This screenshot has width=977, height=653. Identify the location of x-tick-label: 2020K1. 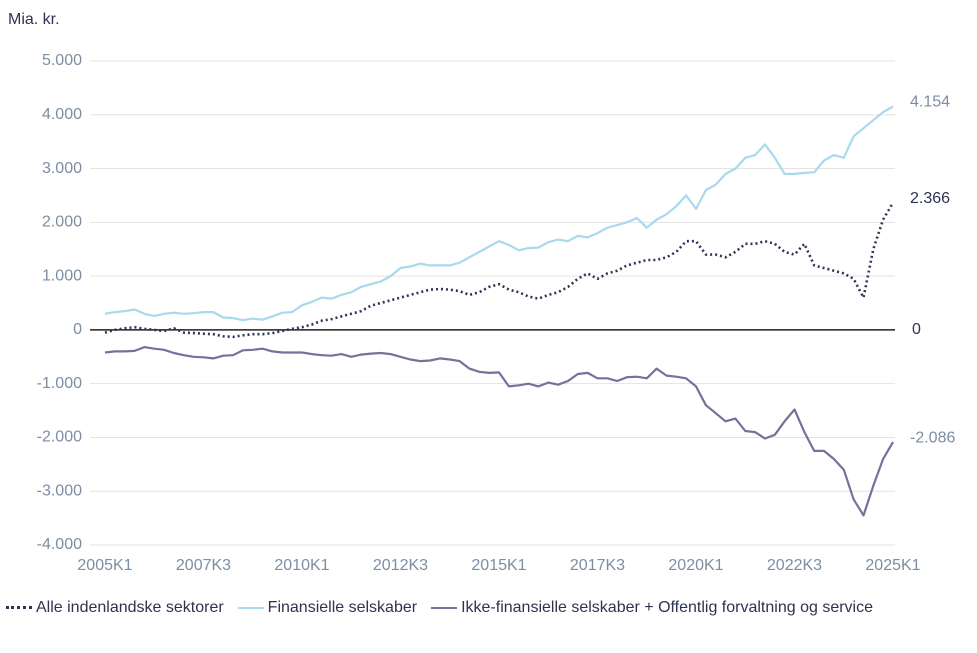
(695, 565).